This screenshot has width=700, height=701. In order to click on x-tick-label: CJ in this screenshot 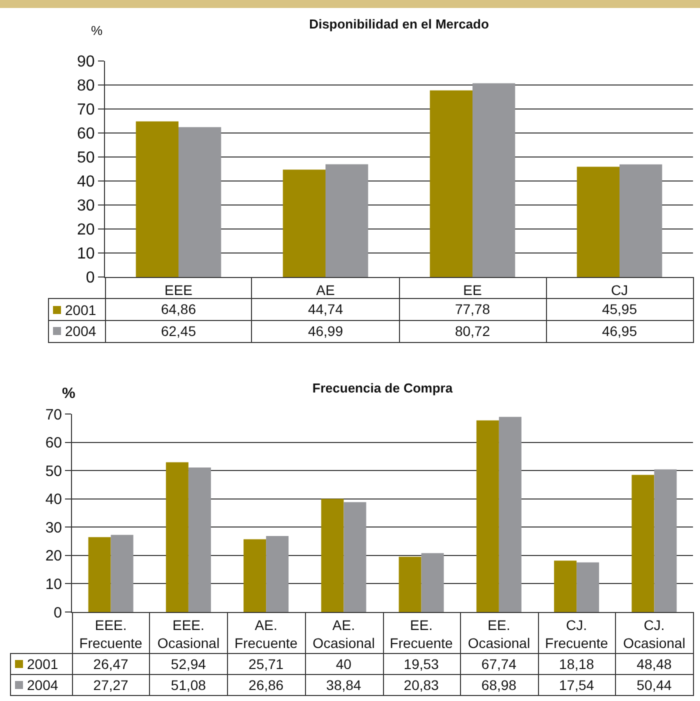, I will do `click(619, 290)`.